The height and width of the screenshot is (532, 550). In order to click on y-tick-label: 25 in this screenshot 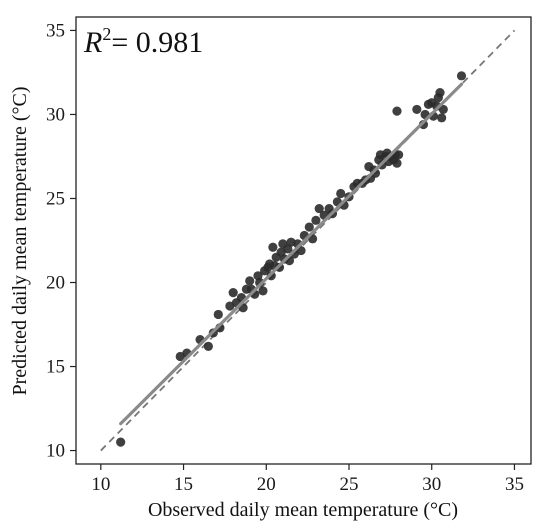, I will do `click(55, 198)`.